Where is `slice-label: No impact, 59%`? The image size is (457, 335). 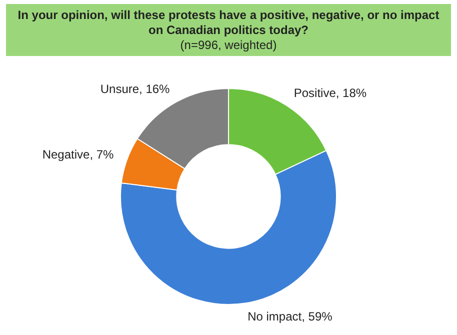 slice-label: No impact, 59% is located at coordinates (290, 316).